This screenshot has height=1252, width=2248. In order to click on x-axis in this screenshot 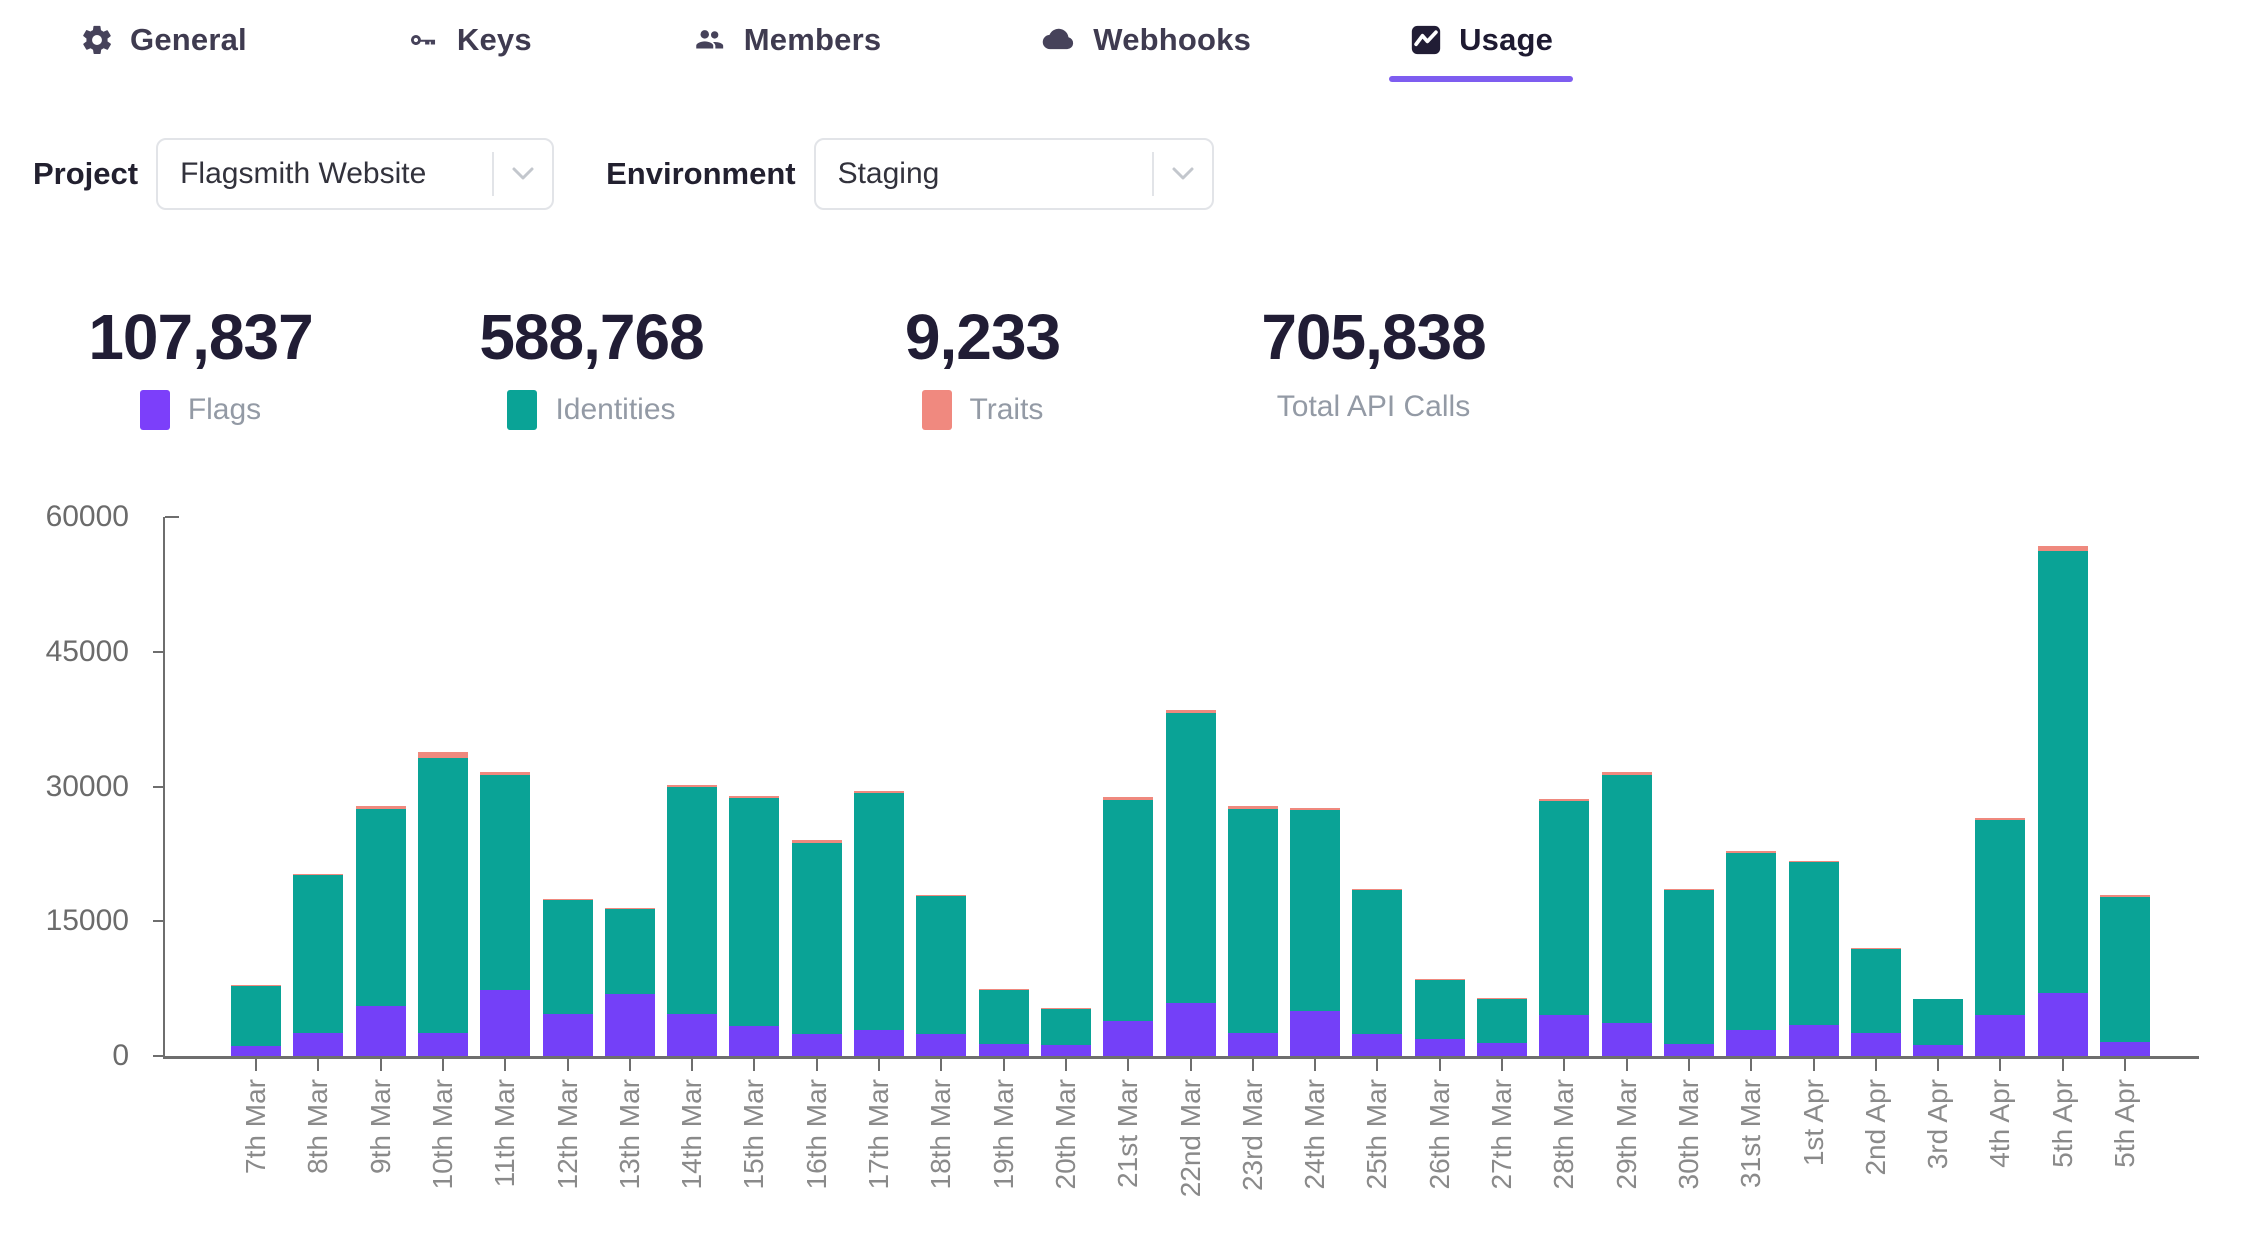, I will do `click(1181, 1057)`.